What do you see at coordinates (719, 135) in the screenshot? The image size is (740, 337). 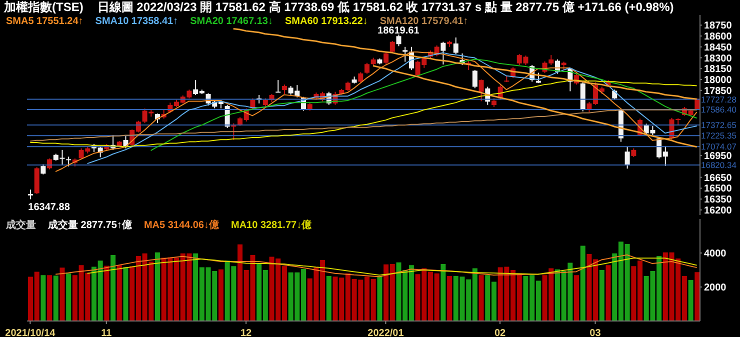 I see `ref-line-label: 17225.35` at bounding box center [719, 135].